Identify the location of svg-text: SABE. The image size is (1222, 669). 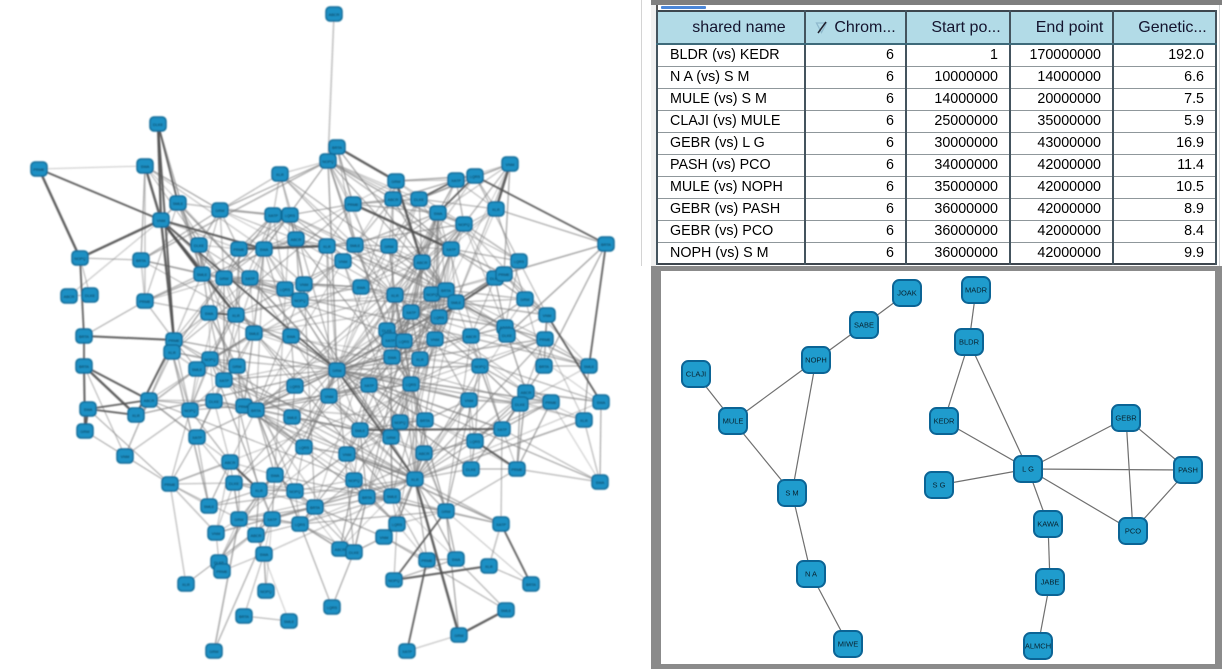
(864, 325).